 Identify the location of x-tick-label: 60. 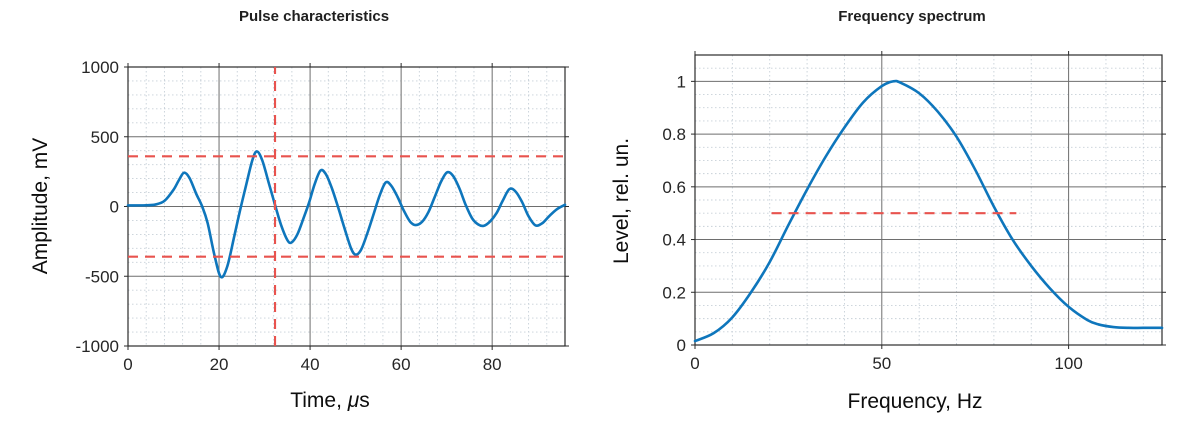
(401, 364).